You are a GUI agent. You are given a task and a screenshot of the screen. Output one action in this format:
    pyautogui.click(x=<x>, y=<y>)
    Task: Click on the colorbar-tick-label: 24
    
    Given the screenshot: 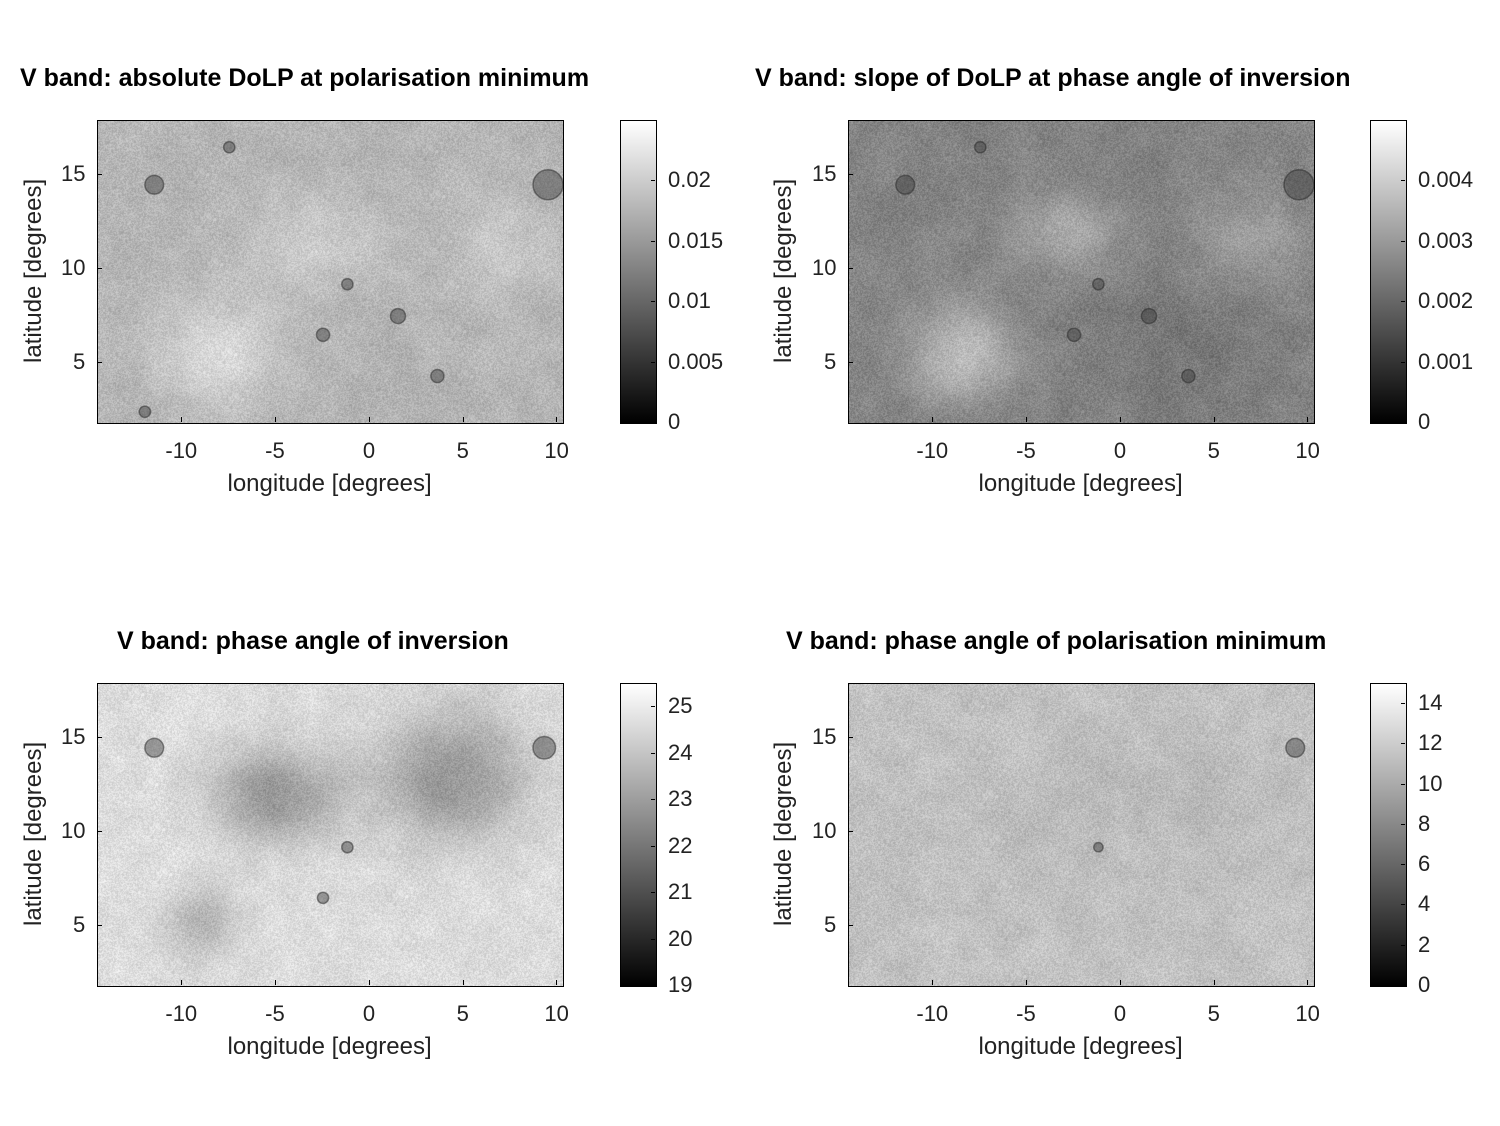 What is the action you would take?
    pyautogui.click(x=680, y=752)
    